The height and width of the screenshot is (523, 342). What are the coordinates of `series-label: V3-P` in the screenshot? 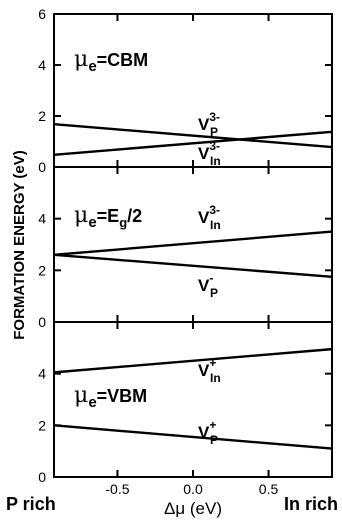 It's located at (209, 124).